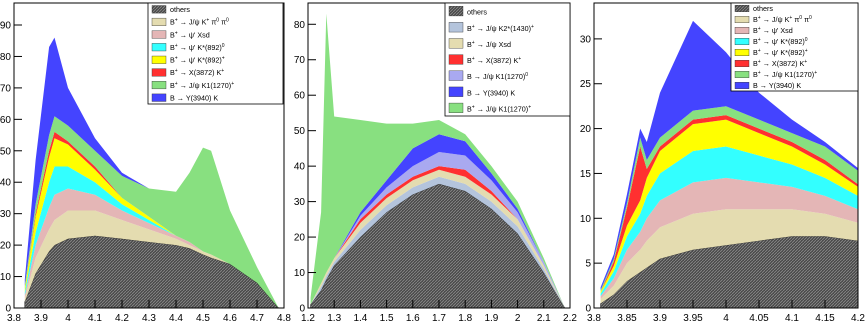 This screenshot has height=335, width=865. What do you see at coordinates (660, 318) in the screenshot?
I see `x-tick-label: 3.9` at bounding box center [660, 318].